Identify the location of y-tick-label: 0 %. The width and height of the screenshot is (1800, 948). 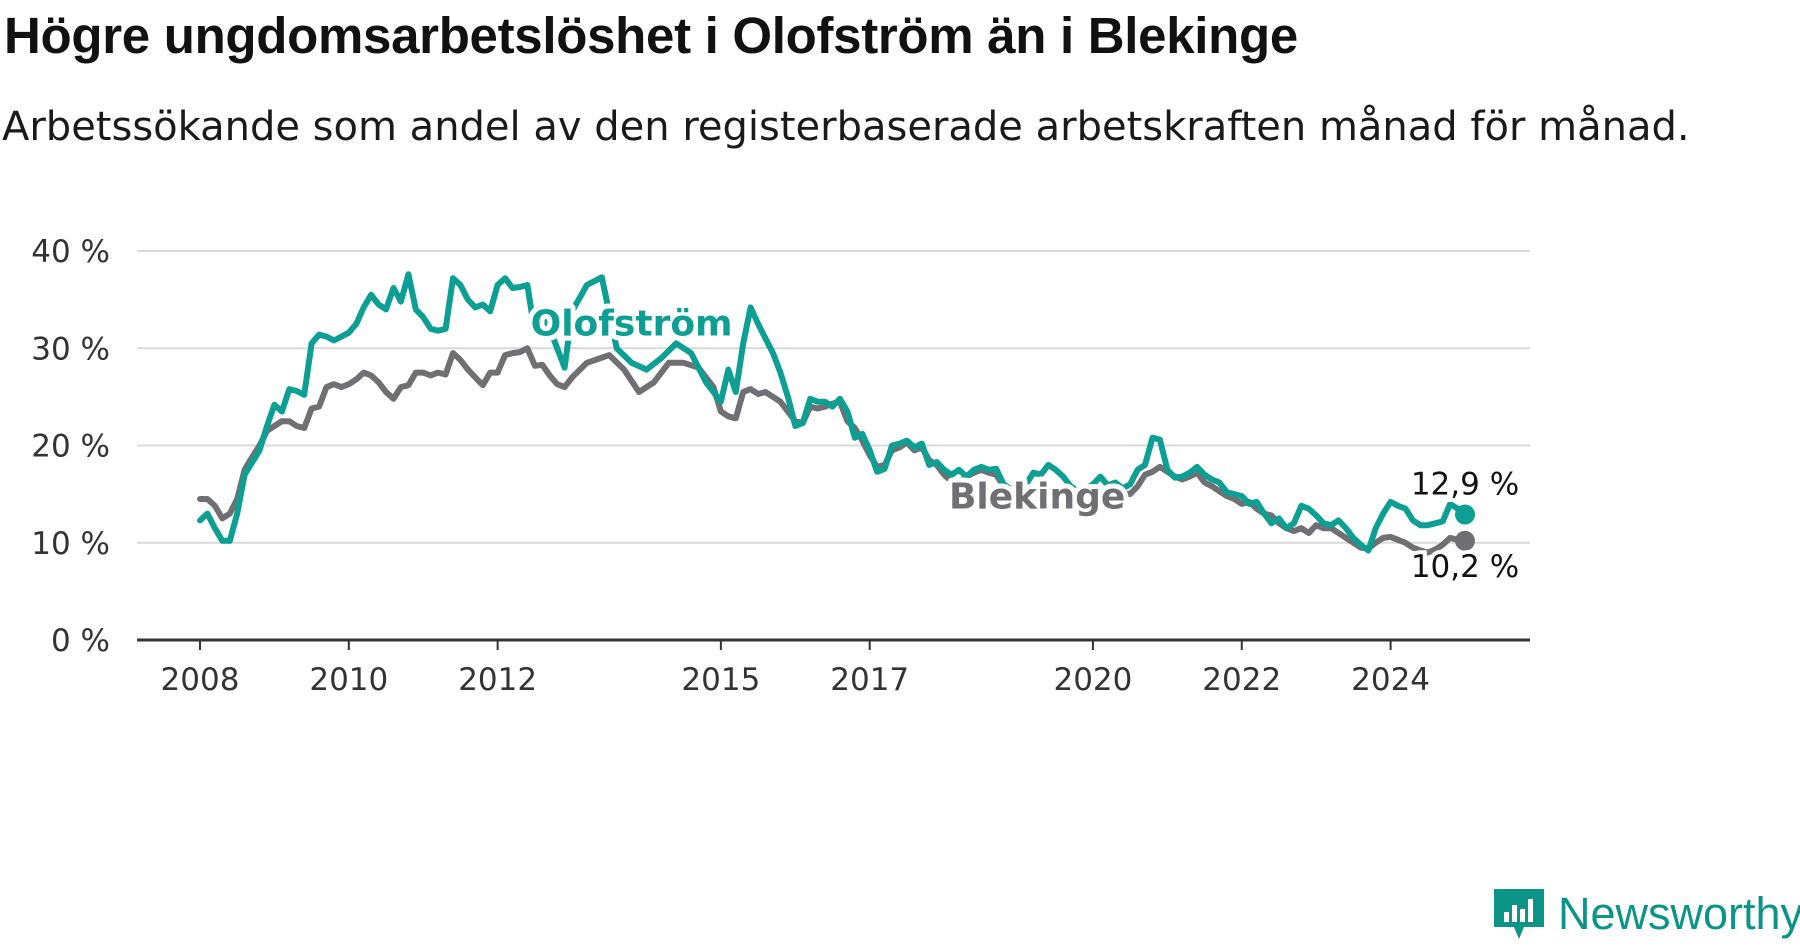
(80, 641).